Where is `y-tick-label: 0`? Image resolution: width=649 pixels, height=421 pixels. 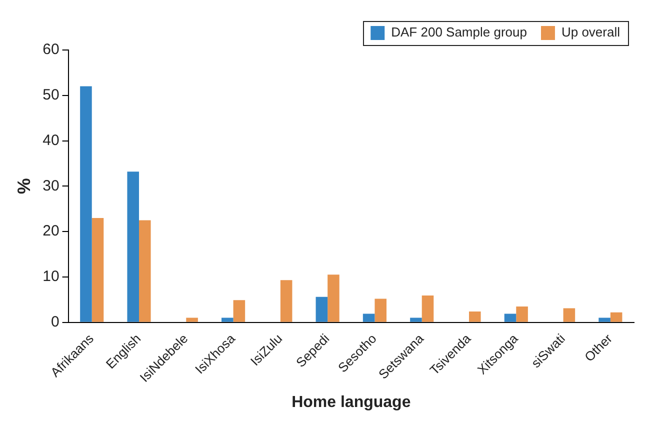 y-tick-label: 0 is located at coordinates (55, 321).